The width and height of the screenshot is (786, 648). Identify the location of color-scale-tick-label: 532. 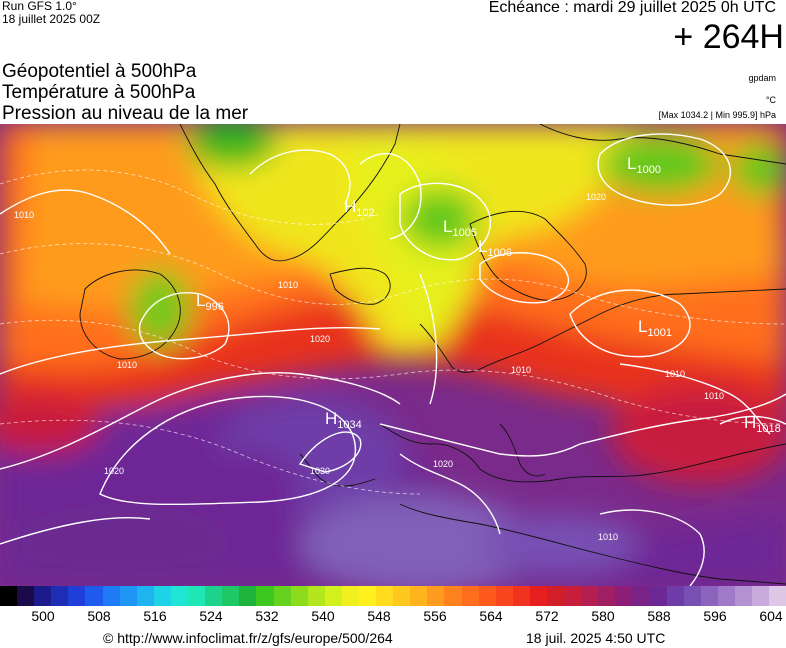
(267, 616).